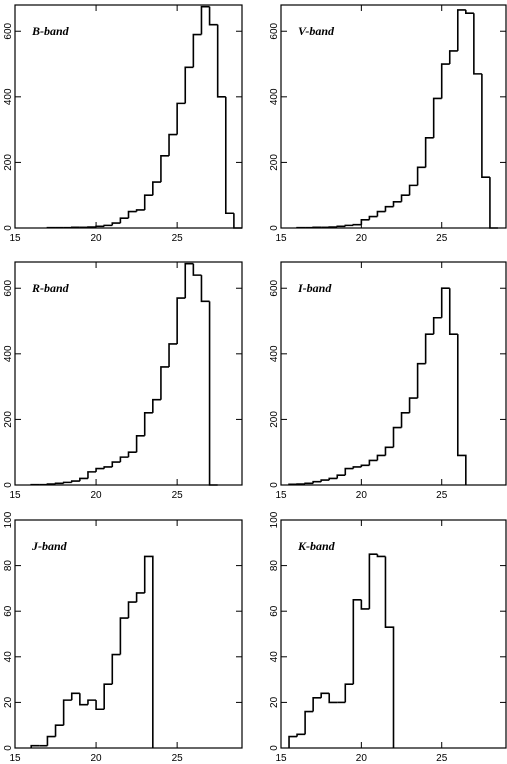  What do you see at coordinates (274, 702) in the screenshot?
I see `y-tick-label: 20` at bounding box center [274, 702].